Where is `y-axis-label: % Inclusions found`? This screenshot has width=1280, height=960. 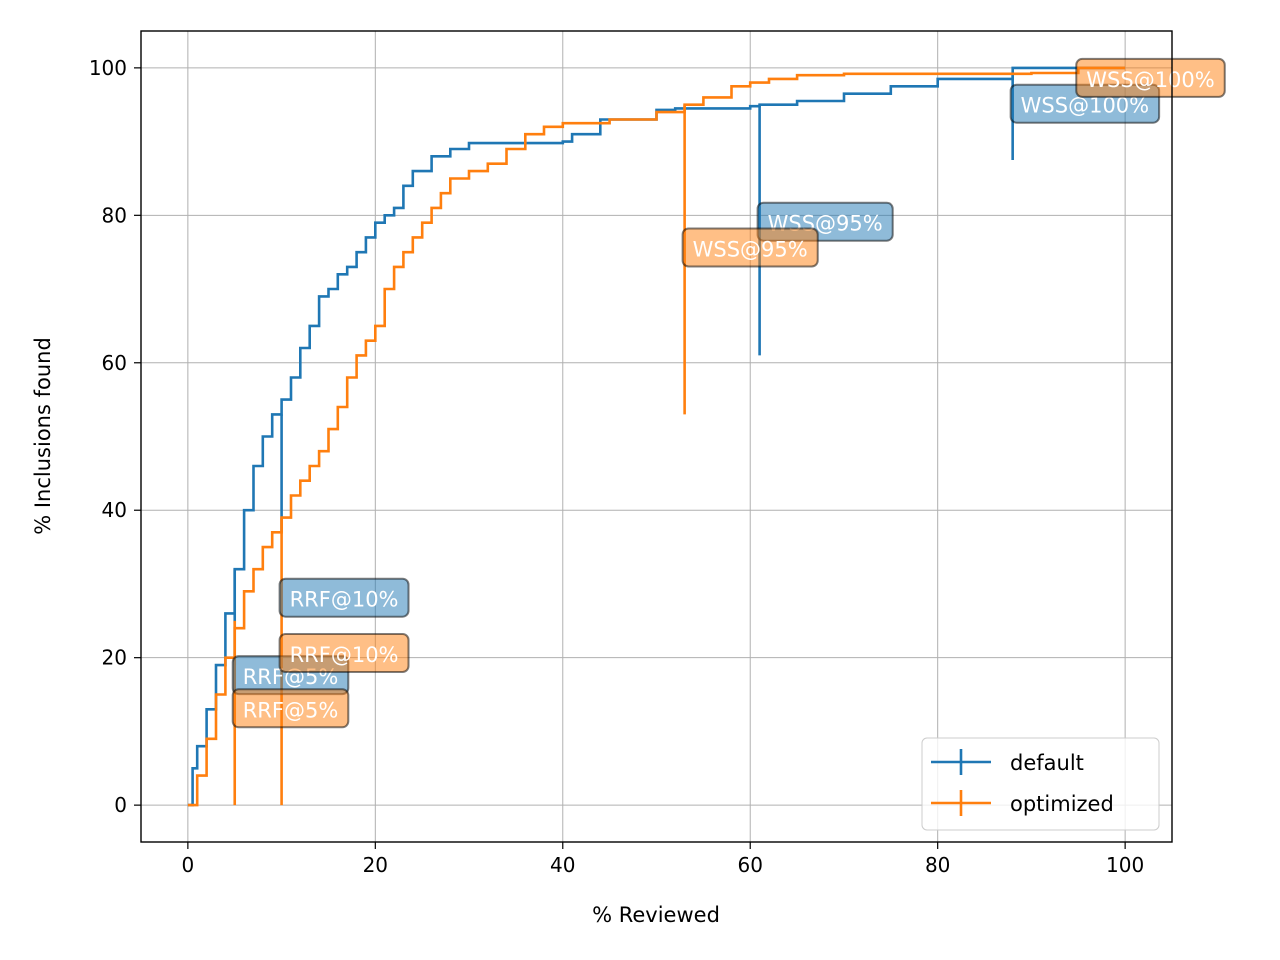
y-axis-label: % Inclusions found is located at coordinates (43, 436).